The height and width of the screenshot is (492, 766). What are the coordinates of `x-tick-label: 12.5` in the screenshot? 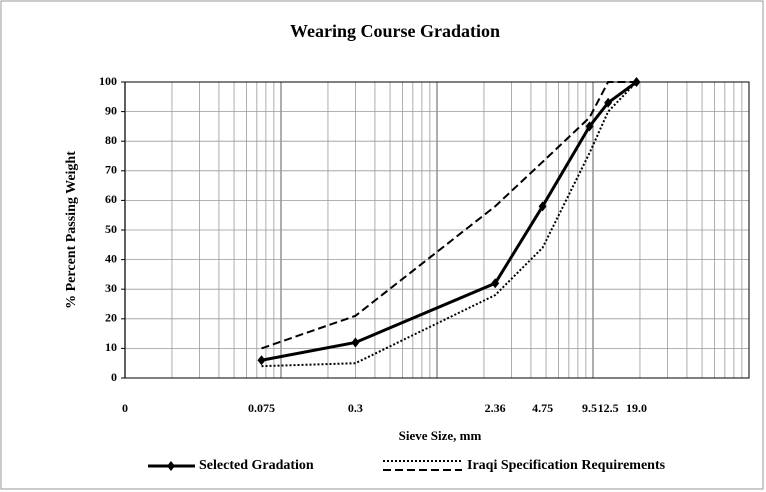 It's located at (608, 408).